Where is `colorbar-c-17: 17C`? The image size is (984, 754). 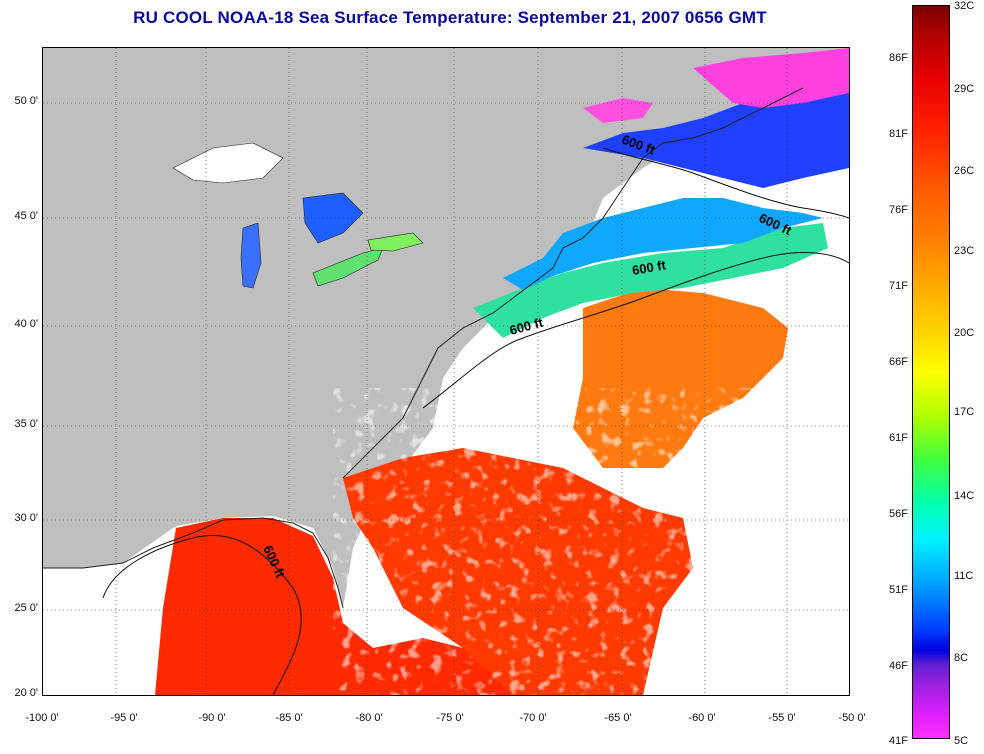
colorbar-c-17: 17C is located at coordinates (964, 412).